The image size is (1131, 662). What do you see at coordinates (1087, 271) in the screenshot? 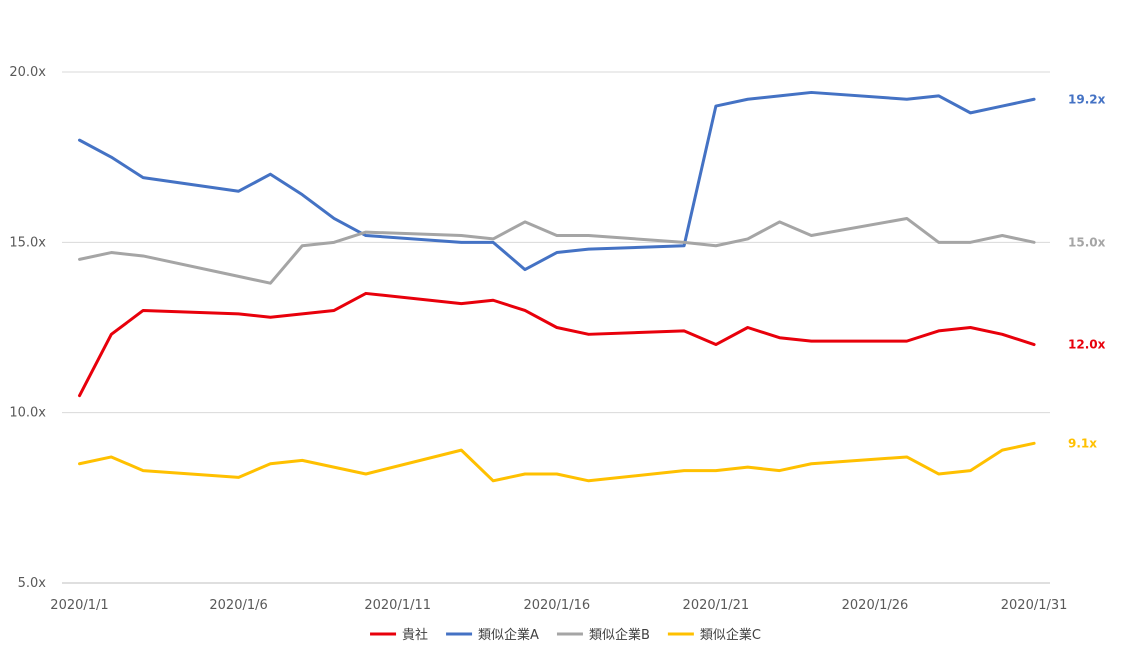
I see `end-labels: 12.0x 19.2x 15.0x 9.1x` at bounding box center [1087, 271].